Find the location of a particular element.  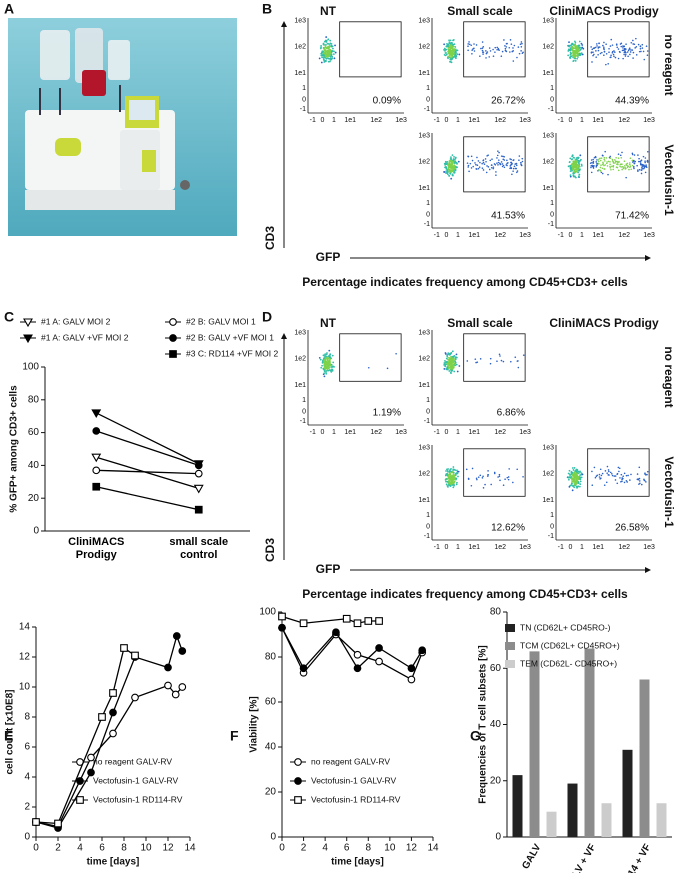

flow-plot: 1e3 1e2 1e1 1 0 -1 -1 0 1 1e1 1e2 1e3 26.58% is located at coordinates (598, 498).